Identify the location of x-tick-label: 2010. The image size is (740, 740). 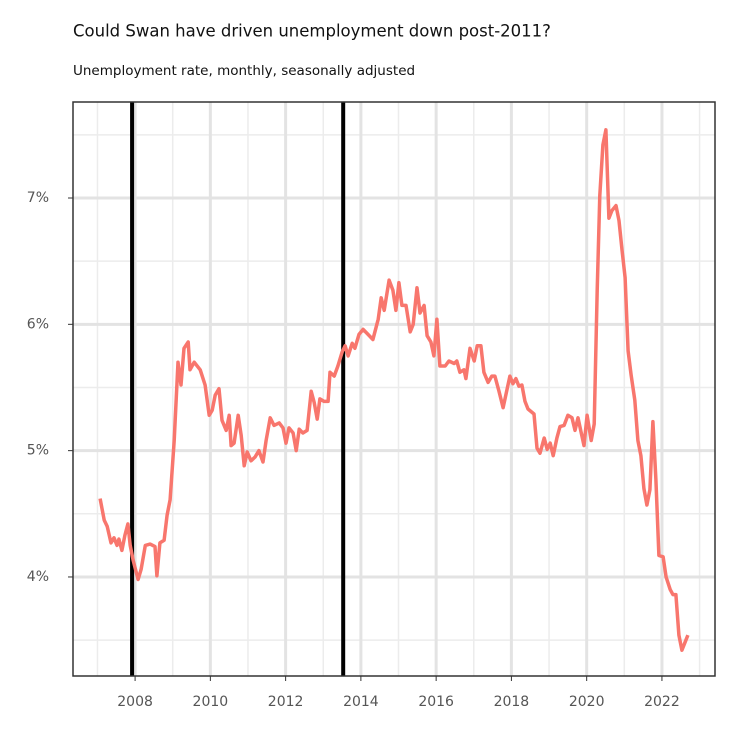
(211, 702).